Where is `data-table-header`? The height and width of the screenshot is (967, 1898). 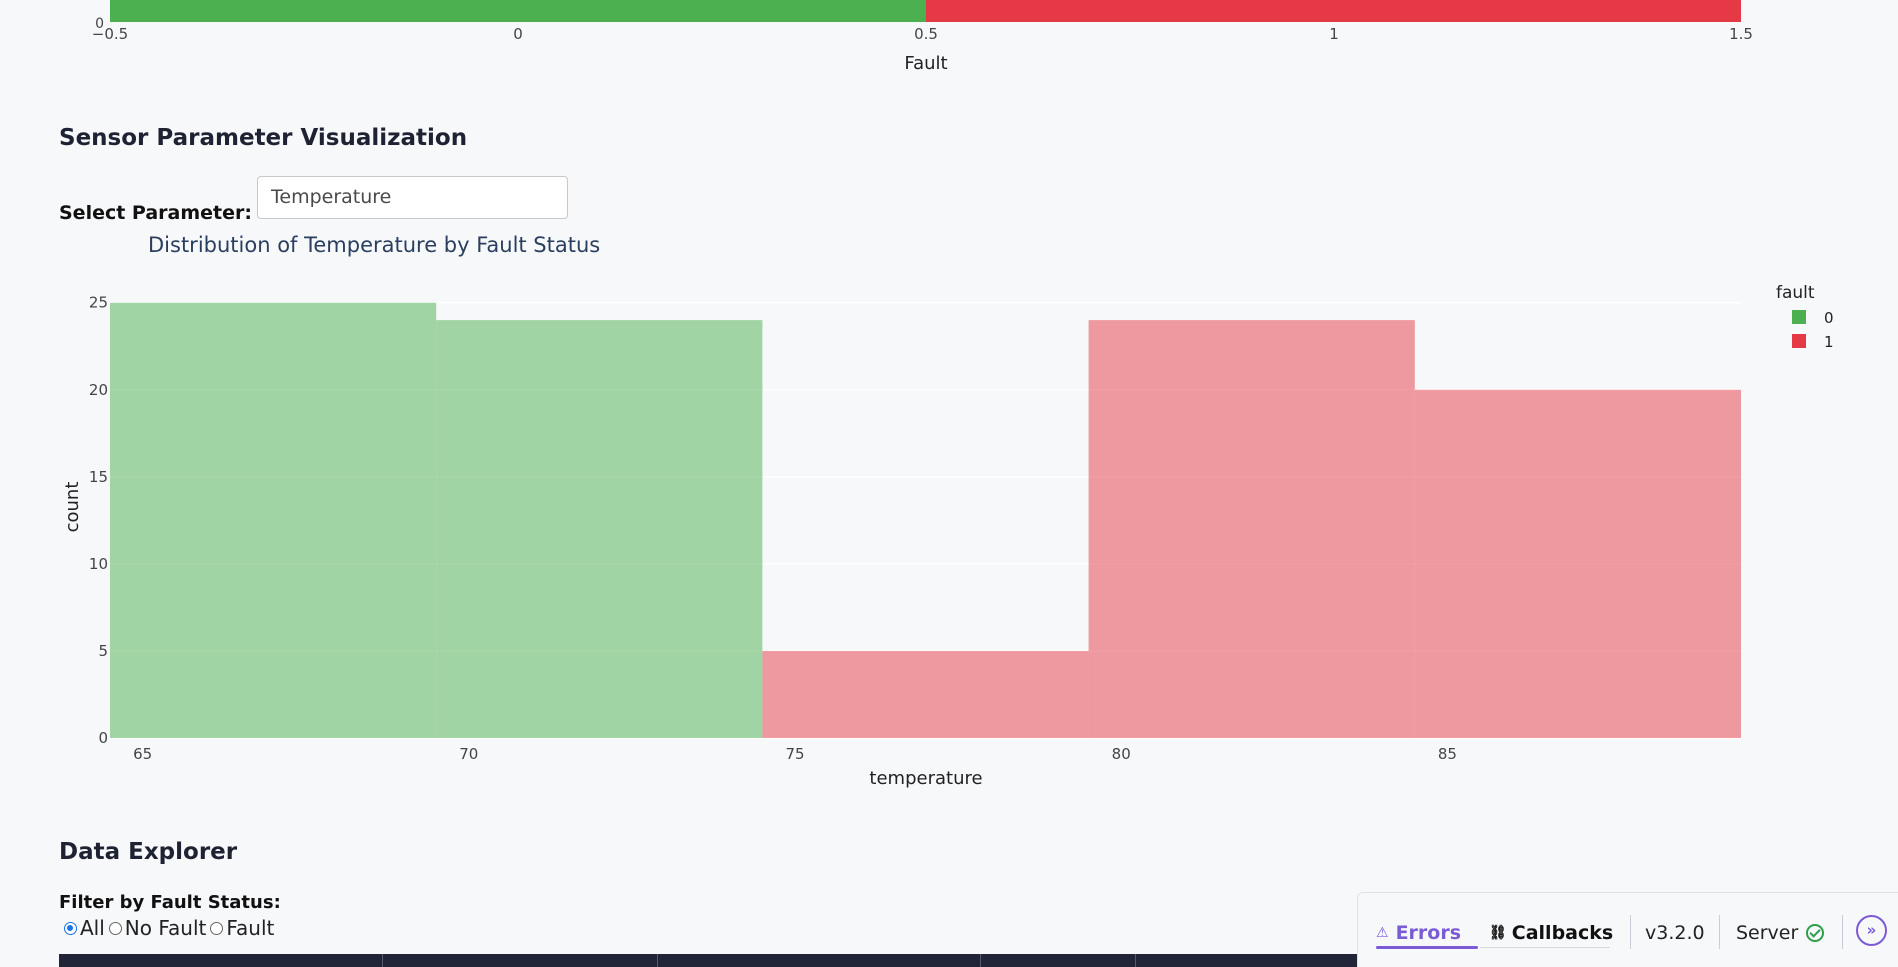
data-table-header is located at coordinates (708, 960).